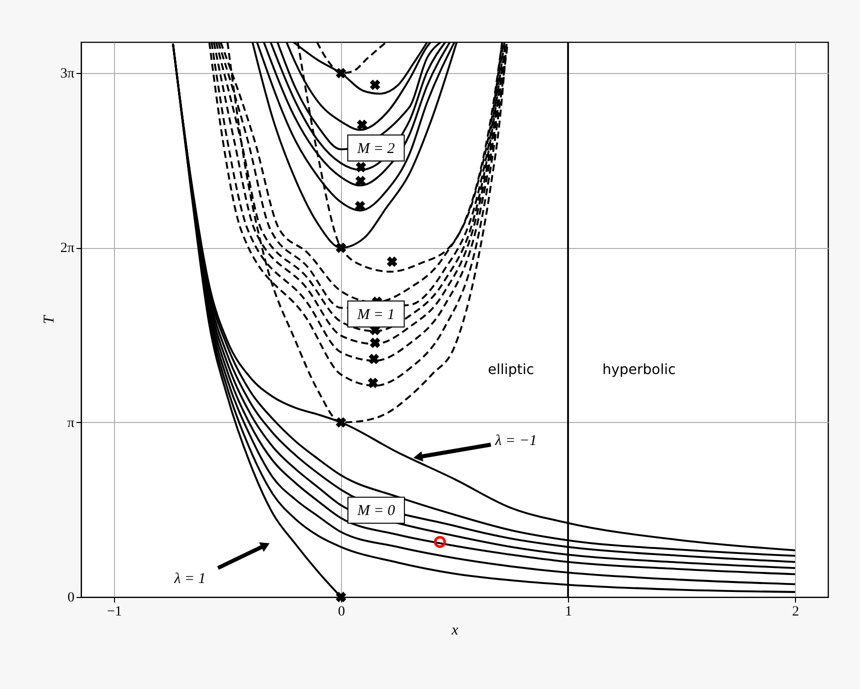  Describe the element at coordinates (114, 612) in the screenshot. I see `x-tick-label: −1` at that location.